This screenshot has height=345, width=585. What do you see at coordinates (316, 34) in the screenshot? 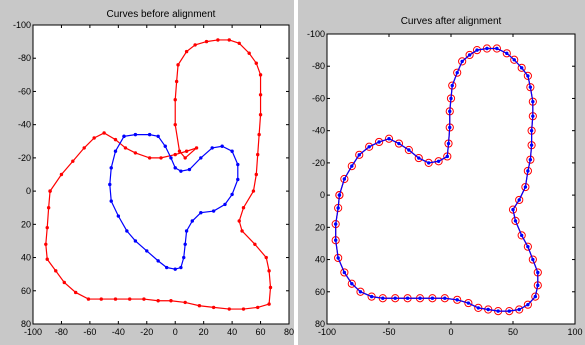
I see `after-y-tick-label: -100` at bounding box center [316, 34].